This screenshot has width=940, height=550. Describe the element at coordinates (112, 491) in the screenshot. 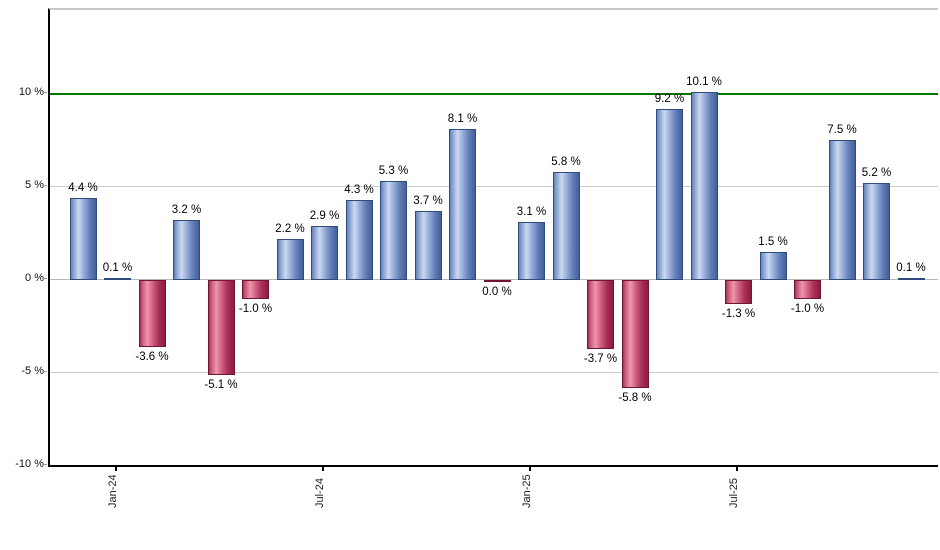

I see `x-axis-label-jan-24: Jan-24` at that location.